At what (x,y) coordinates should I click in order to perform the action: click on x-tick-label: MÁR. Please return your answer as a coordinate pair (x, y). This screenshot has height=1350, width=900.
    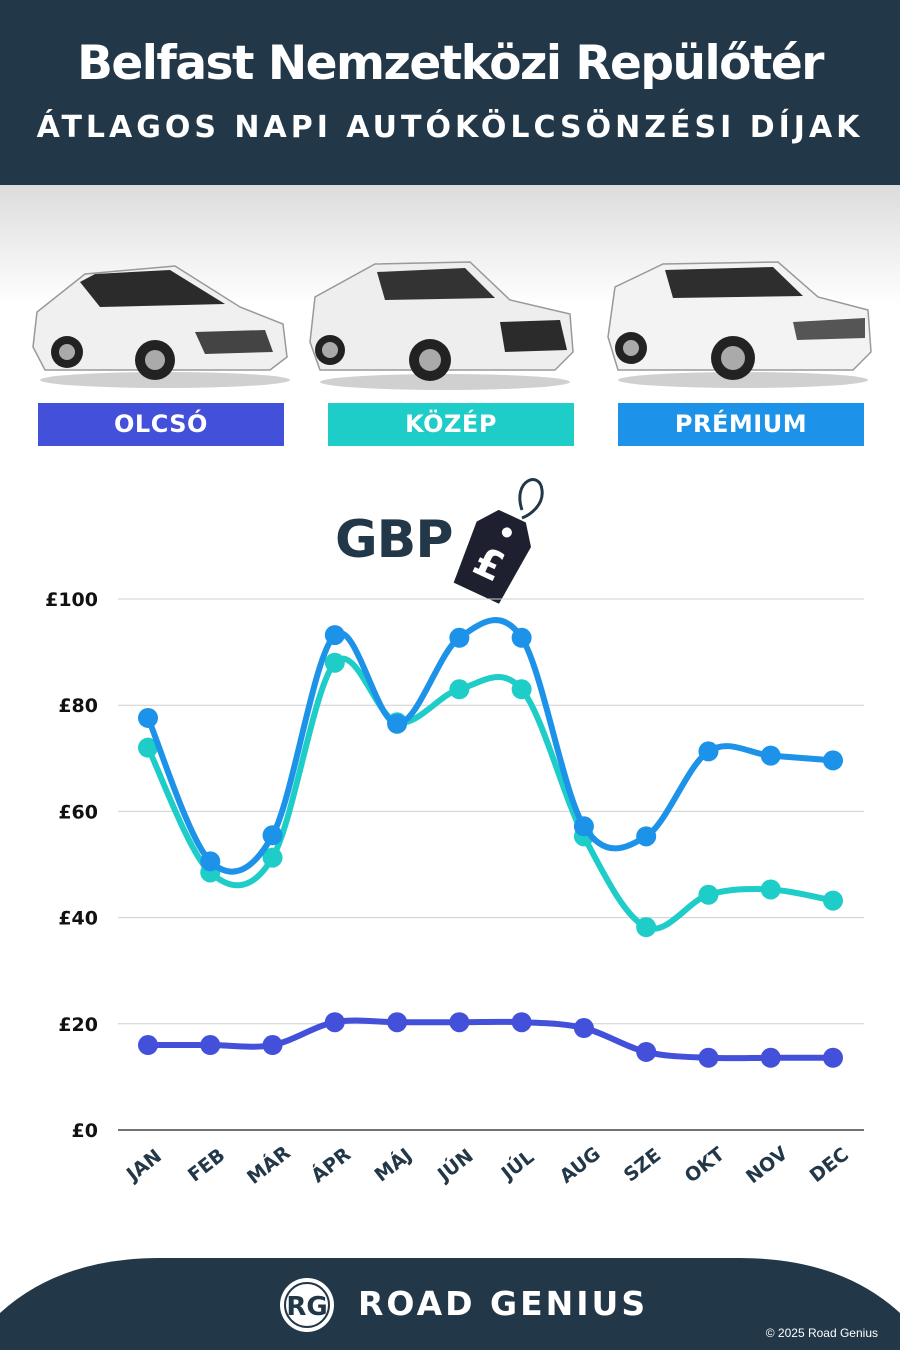
    Looking at the image, I should click on (268, 1165).